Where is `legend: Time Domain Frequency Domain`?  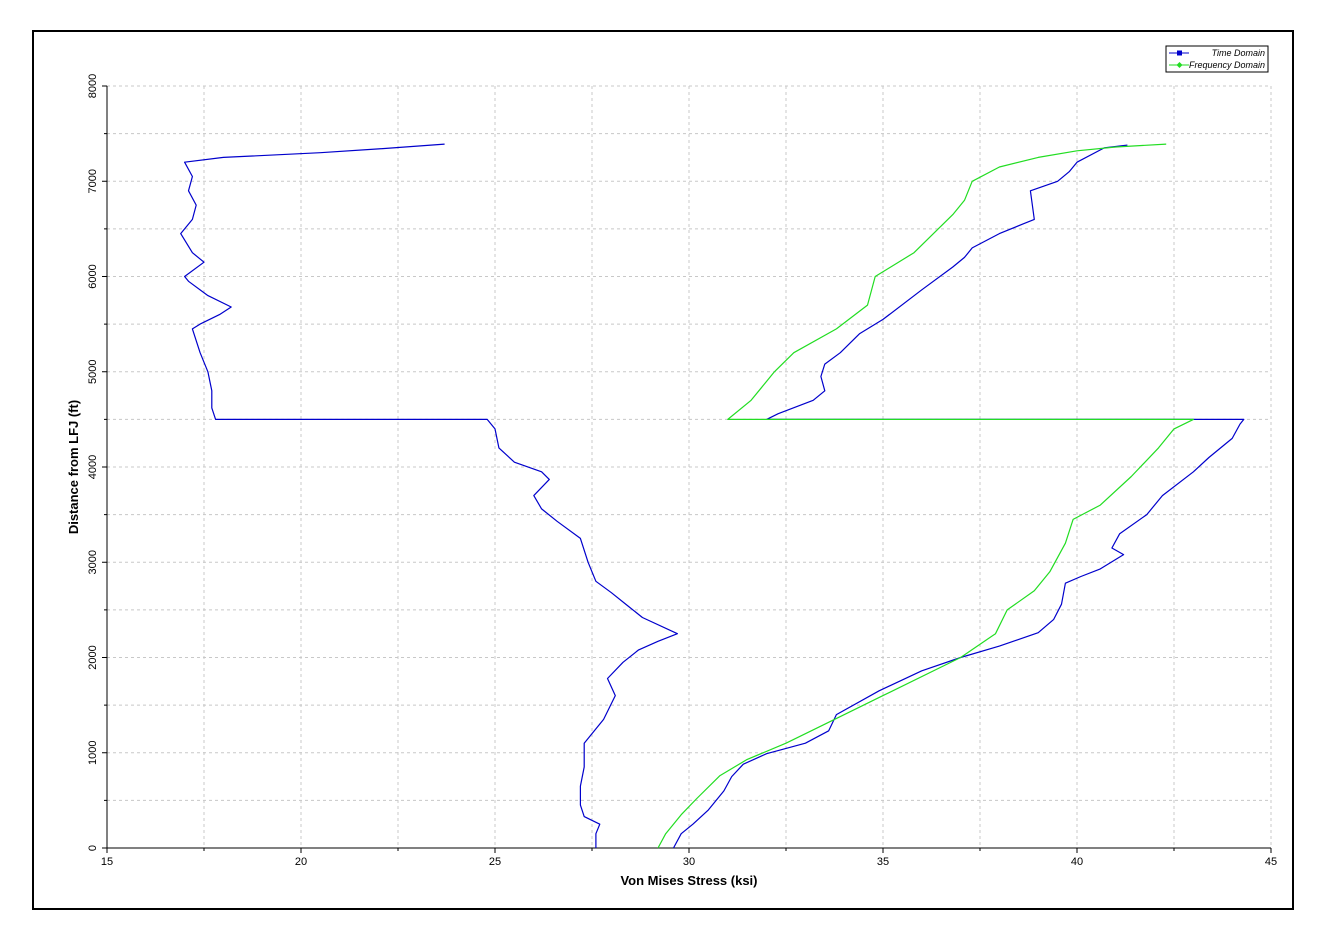 legend: Time Domain Frequency Domain is located at coordinates (1217, 59).